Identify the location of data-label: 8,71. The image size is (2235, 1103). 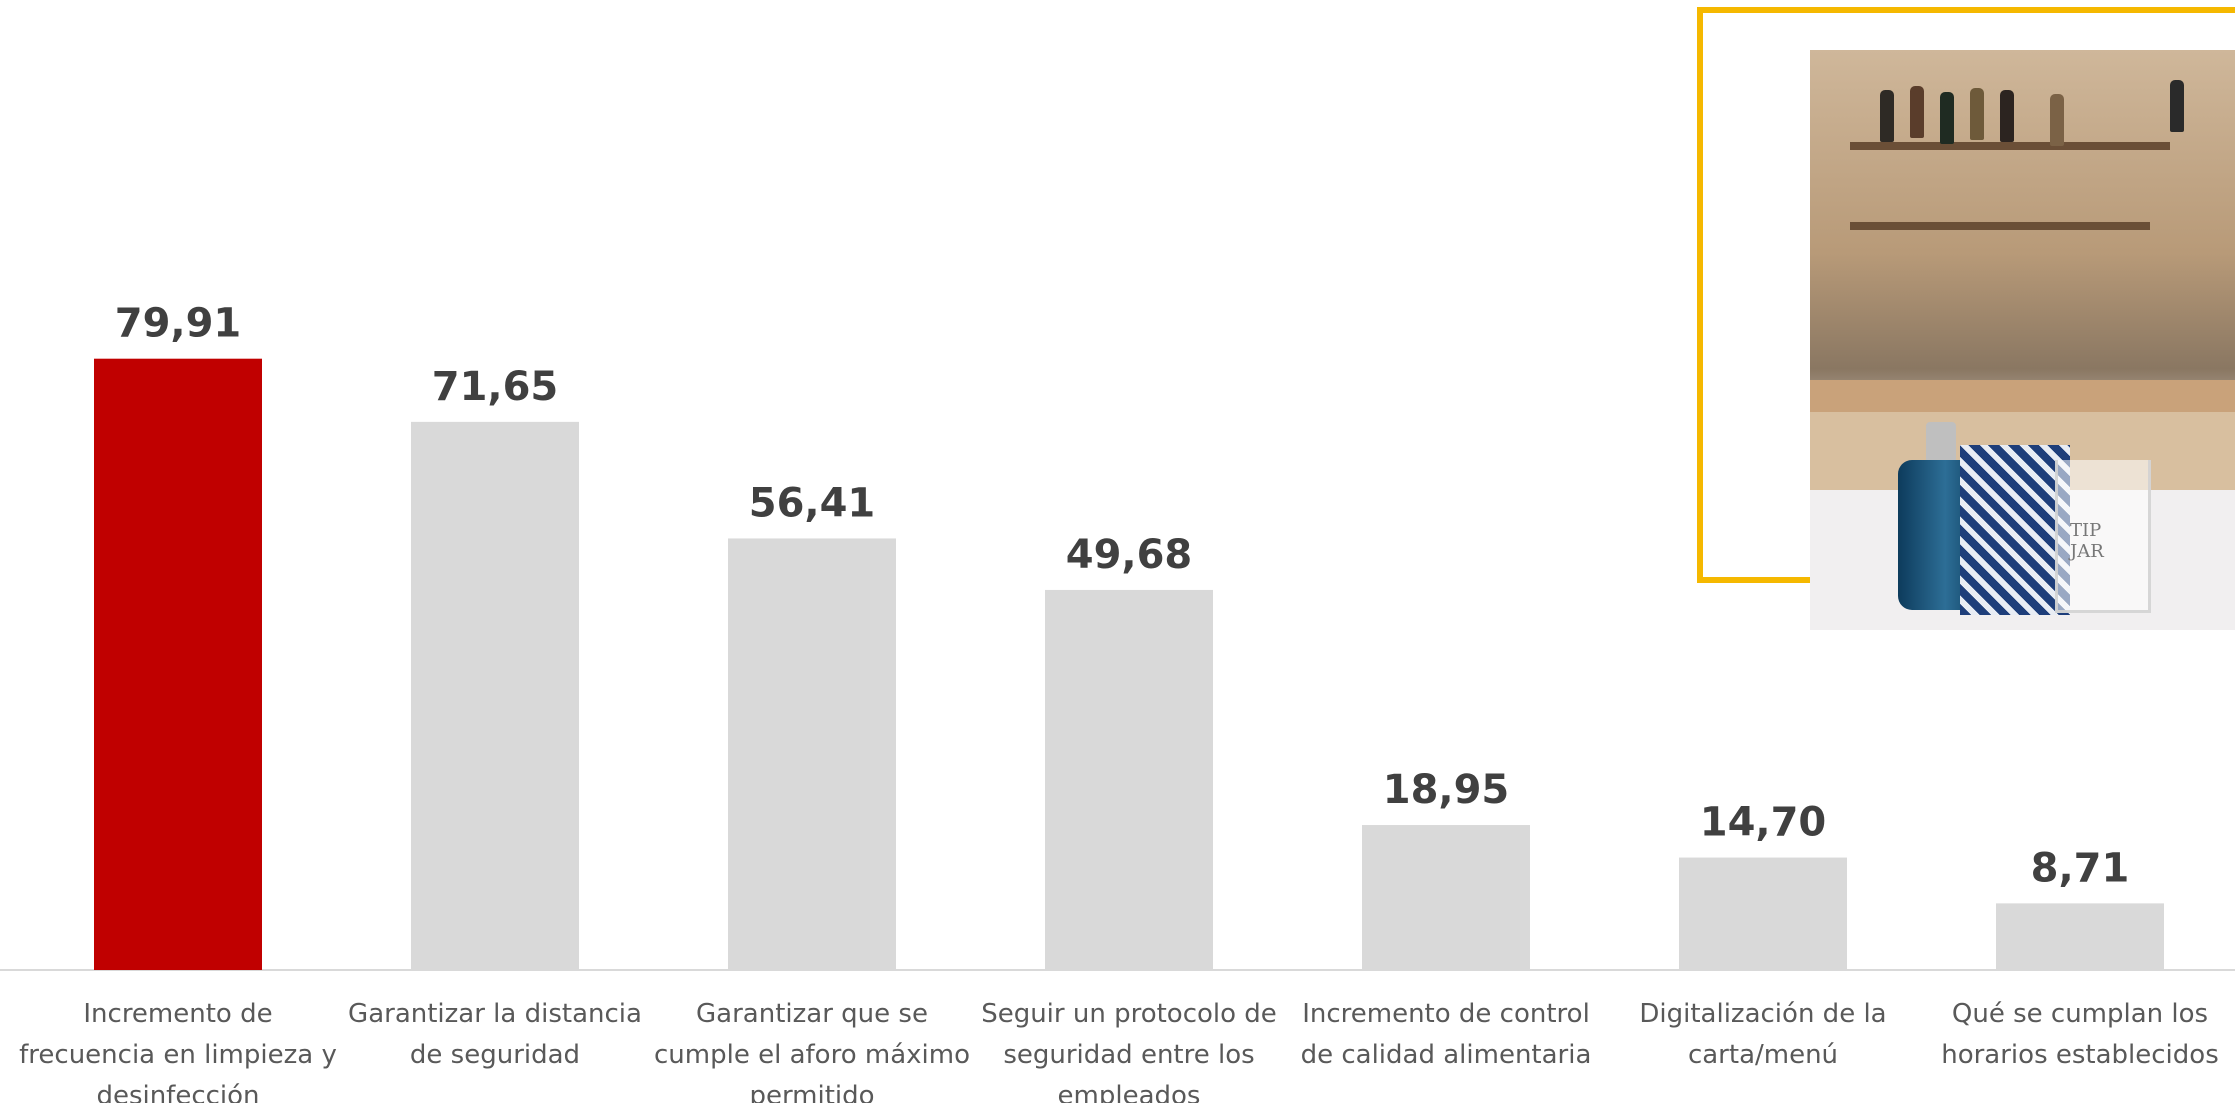
(2080, 868).